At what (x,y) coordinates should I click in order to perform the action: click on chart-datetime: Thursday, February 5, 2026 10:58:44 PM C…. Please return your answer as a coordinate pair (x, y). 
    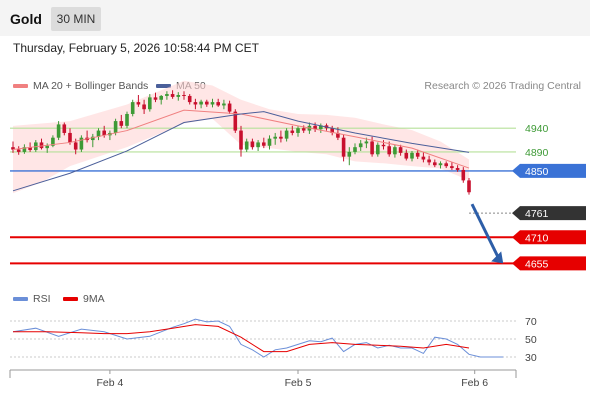
    Looking at the image, I should click on (136, 48).